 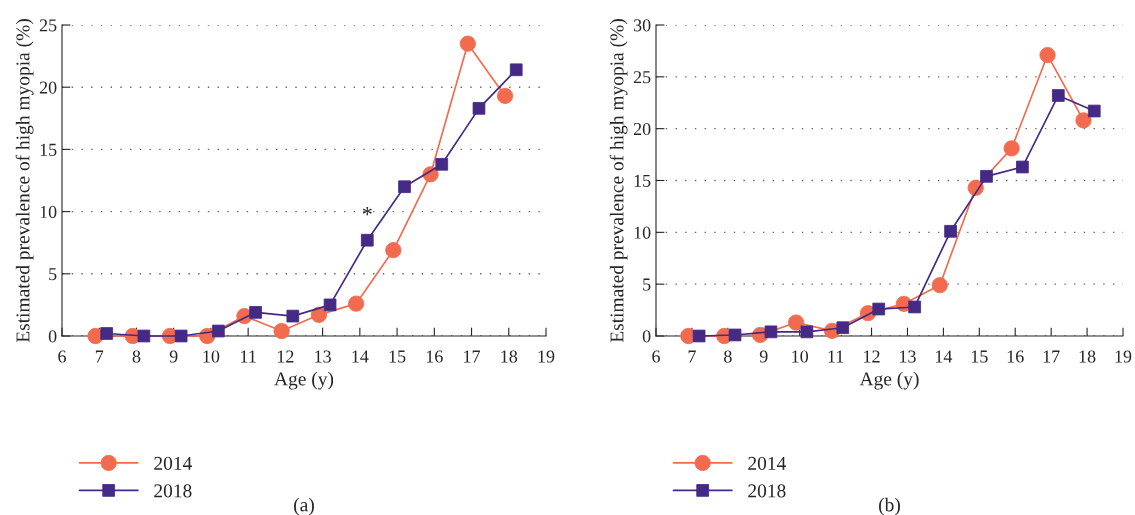 What do you see at coordinates (889, 506) in the screenshot?
I see `text: (b)` at bounding box center [889, 506].